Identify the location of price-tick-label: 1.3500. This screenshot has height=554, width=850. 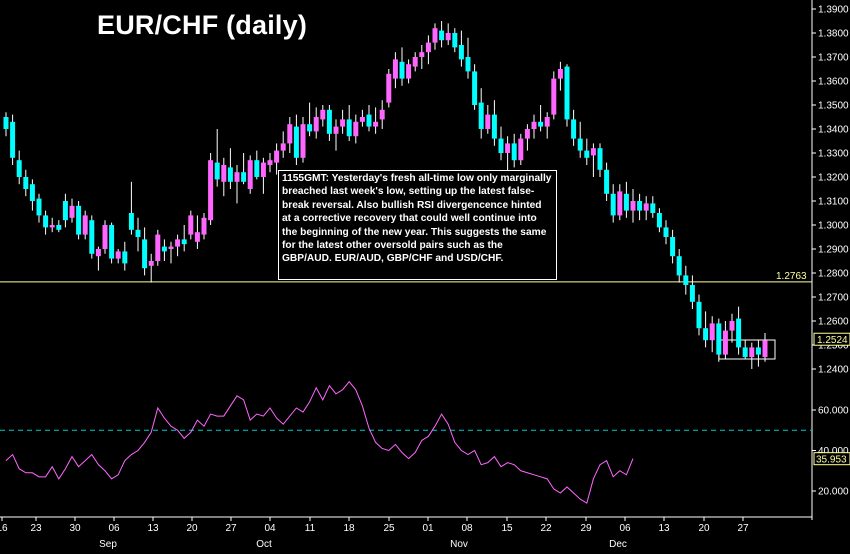
(833, 106).